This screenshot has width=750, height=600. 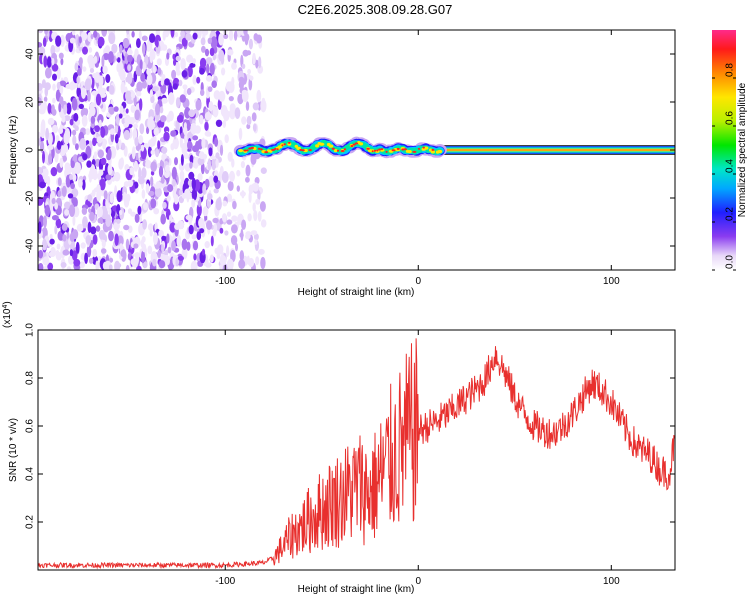 What do you see at coordinates (30, 197) in the screenshot?
I see `y-tick-label: -20` at bounding box center [30, 197].